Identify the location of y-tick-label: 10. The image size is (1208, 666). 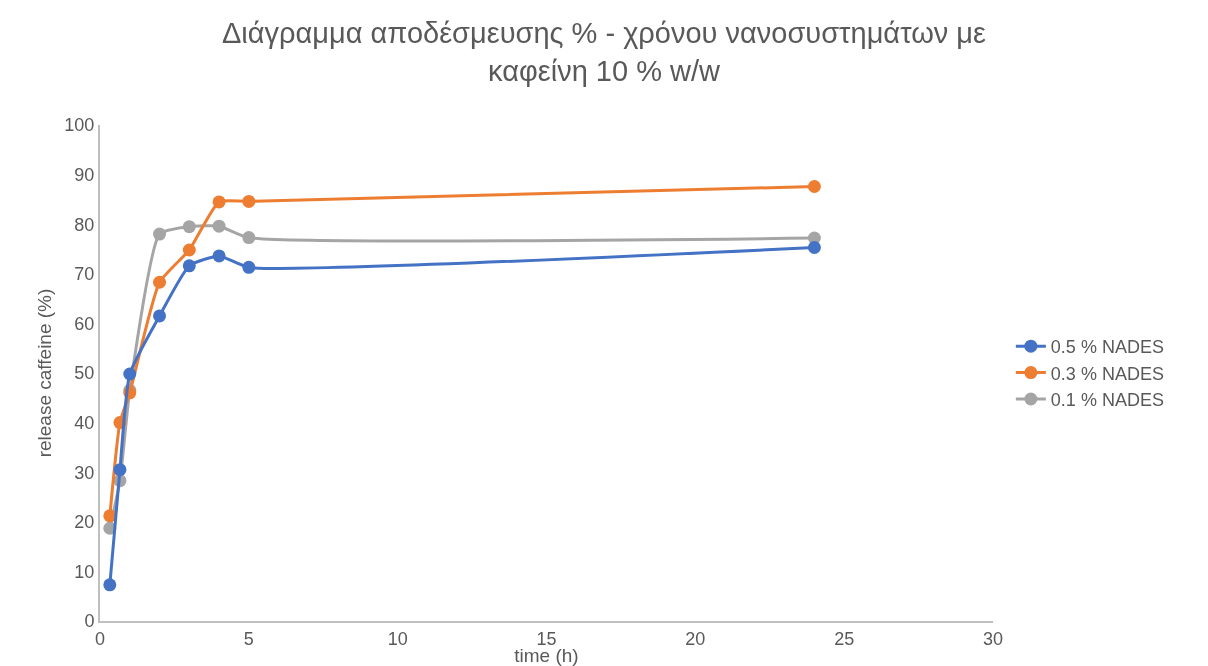
(84, 571).